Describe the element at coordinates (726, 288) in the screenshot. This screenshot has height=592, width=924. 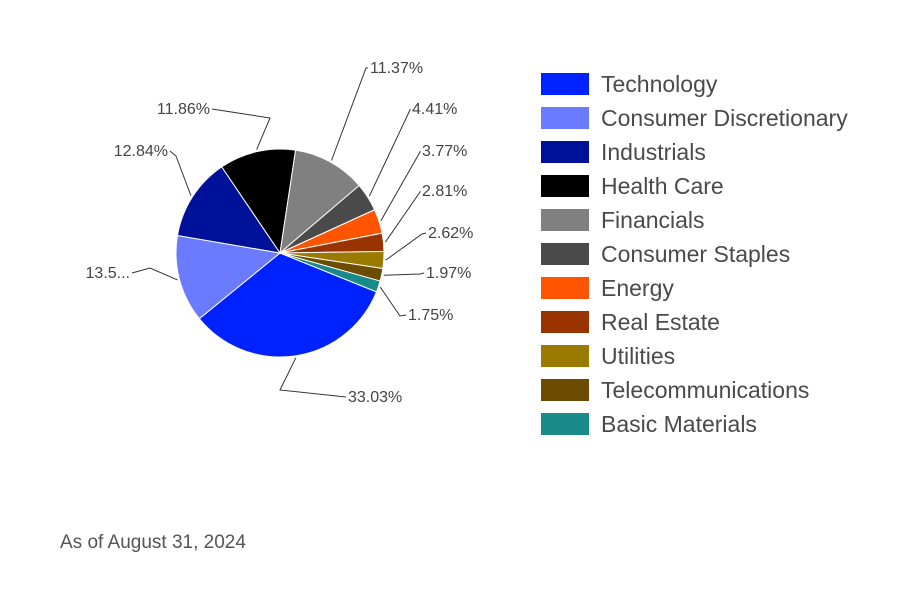
I see `legend-item-energy: Energy` at that location.